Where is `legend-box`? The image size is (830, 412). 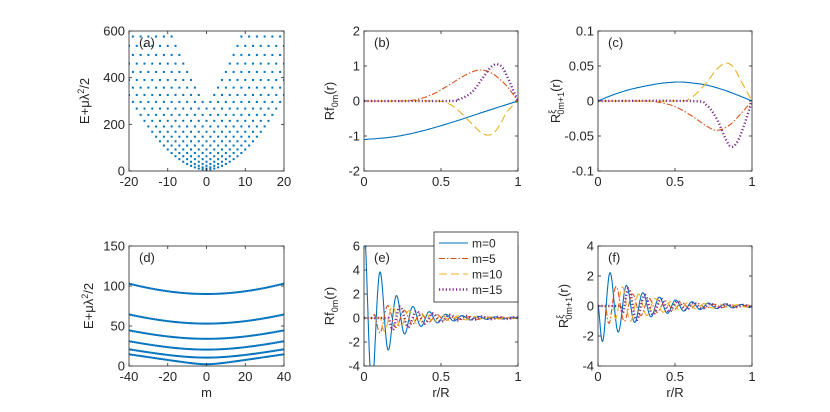
legend-box is located at coordinates (476, 267).